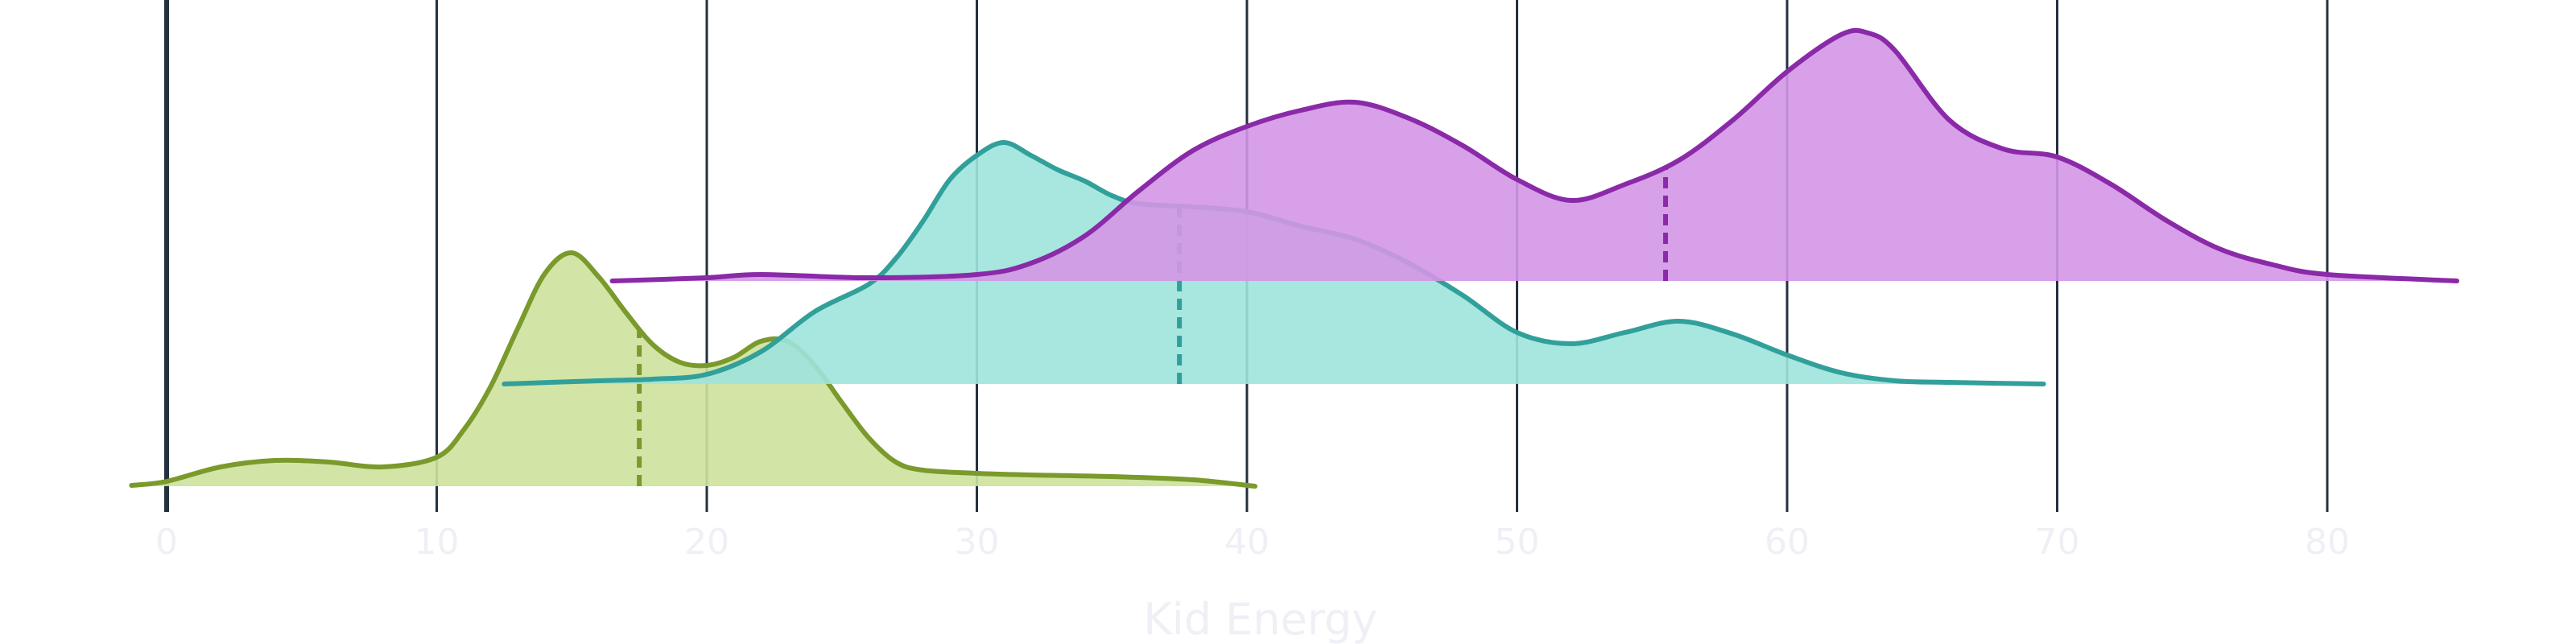 This screenshot has height=644, width=2576. Describe the element at coordinates (977, 542) in the screenshot. I see `x-tick-label-30: 30` at that location.